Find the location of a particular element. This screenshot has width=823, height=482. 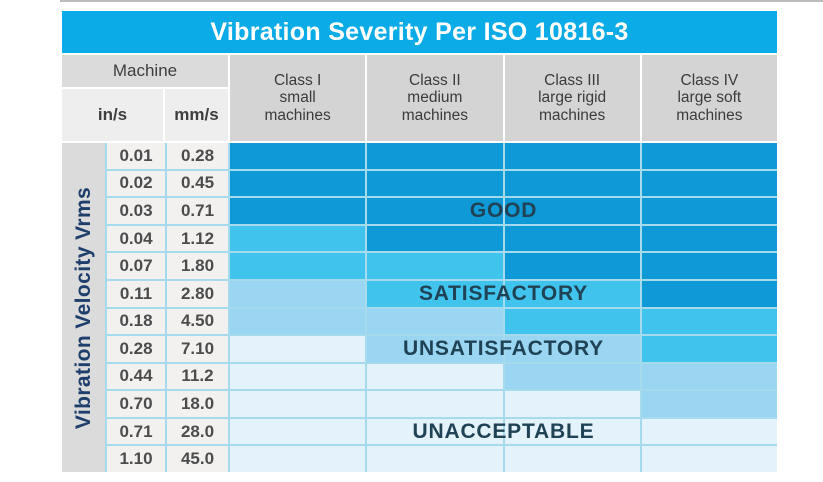

zone-cell-r11-class3 is located at coordinates (572, 431).